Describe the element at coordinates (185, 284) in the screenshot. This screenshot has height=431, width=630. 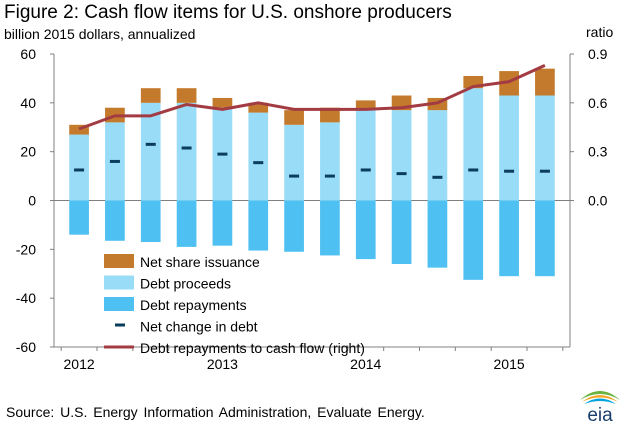
I see `legend-label: Debt proceeds` at that location.